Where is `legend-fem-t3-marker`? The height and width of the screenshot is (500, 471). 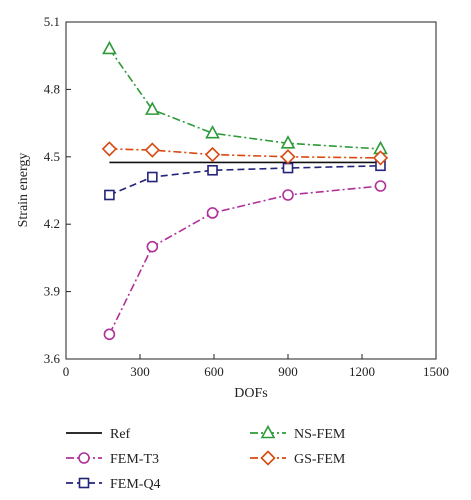
legend-fem-t3-marker is located at coordinates (84, 458).